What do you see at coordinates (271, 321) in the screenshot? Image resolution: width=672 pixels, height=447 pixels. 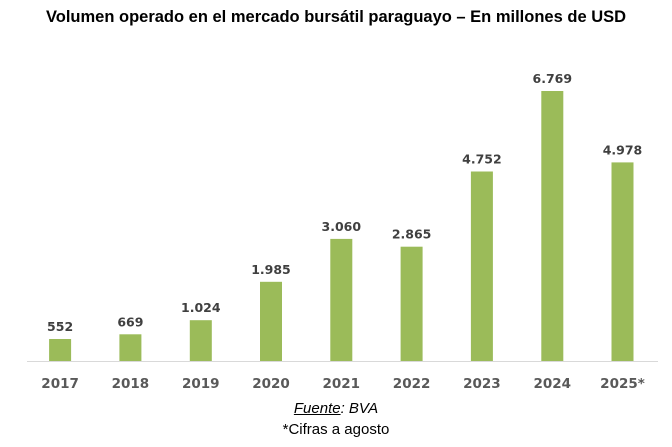 I see `bar-2020` at bounding box center [271, 321].